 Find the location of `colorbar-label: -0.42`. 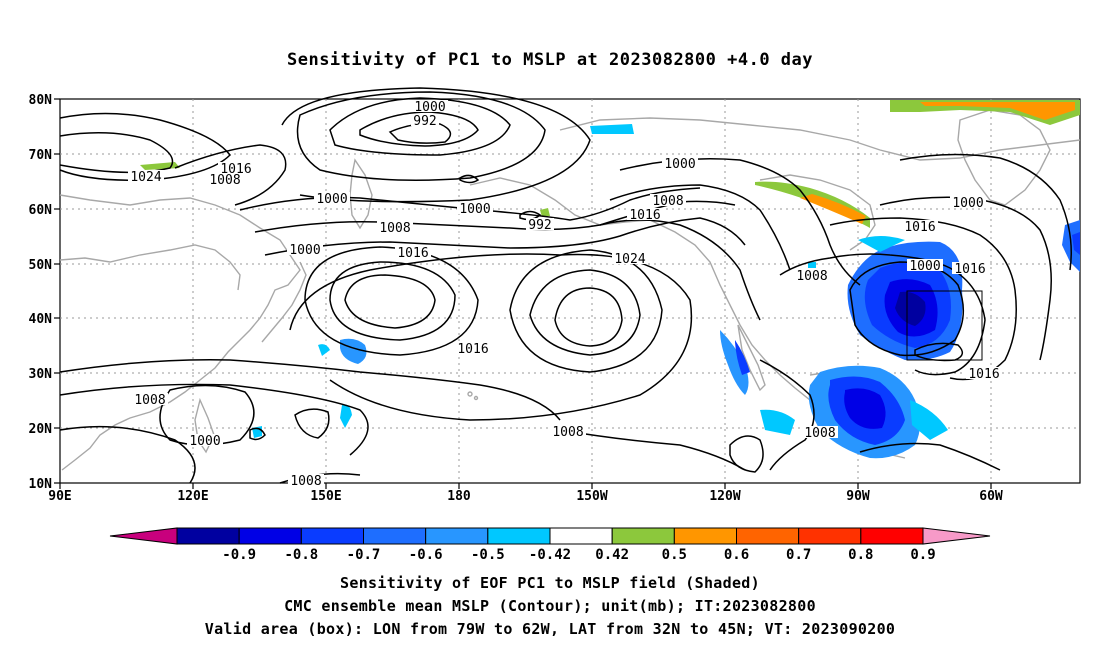

colorbar-label: -0.42 is located at coordinates (550, 555).